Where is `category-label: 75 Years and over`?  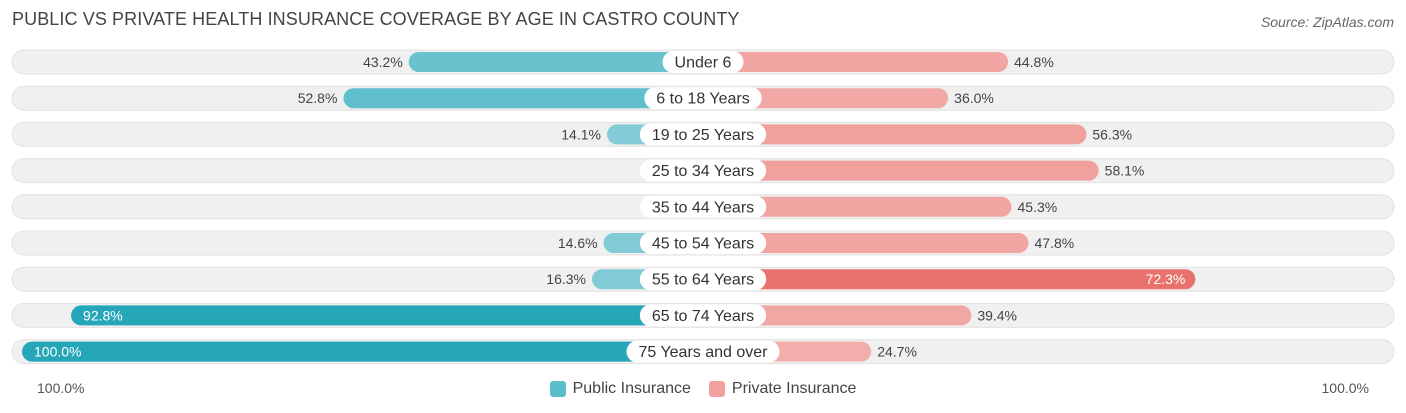
category-label: 75 Years and over is located at coordinates (704, 352).